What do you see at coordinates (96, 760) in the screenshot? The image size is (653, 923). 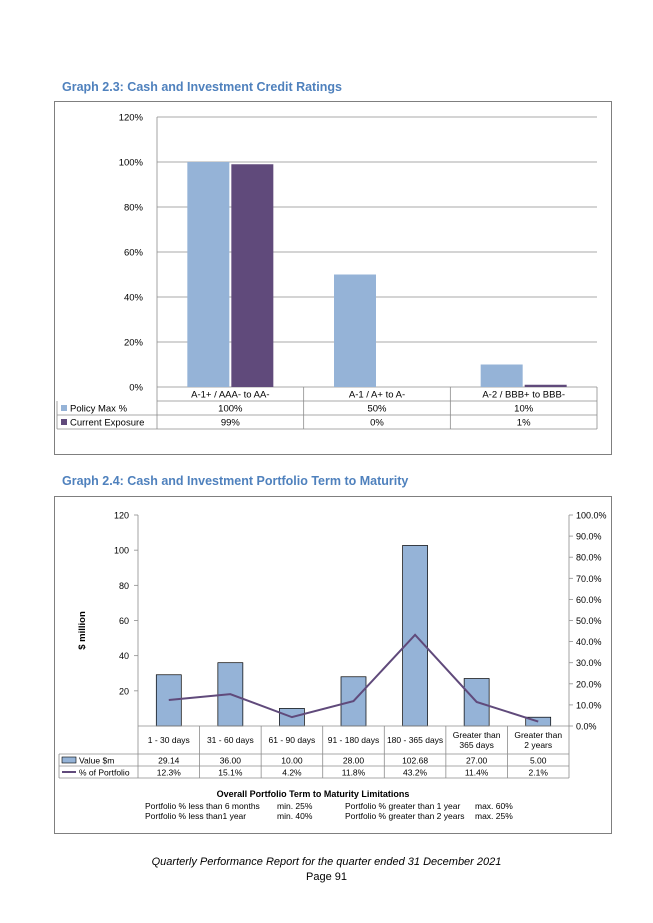 I see `series-name: Value $m` at bounding box center [96, 760].